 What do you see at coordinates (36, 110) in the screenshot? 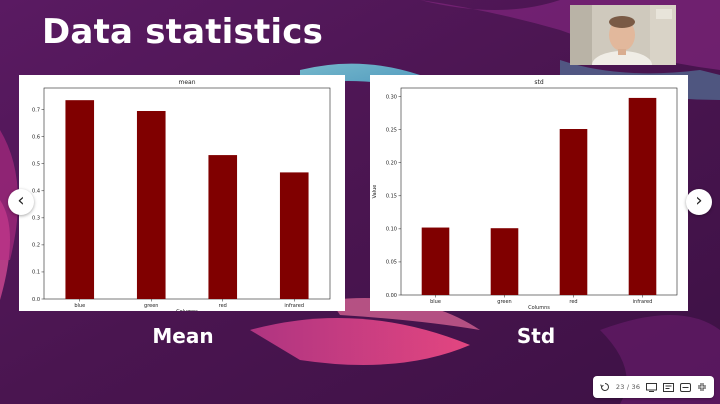
I see `y-tick-label: 0.7` at bounding box center [36, 110].